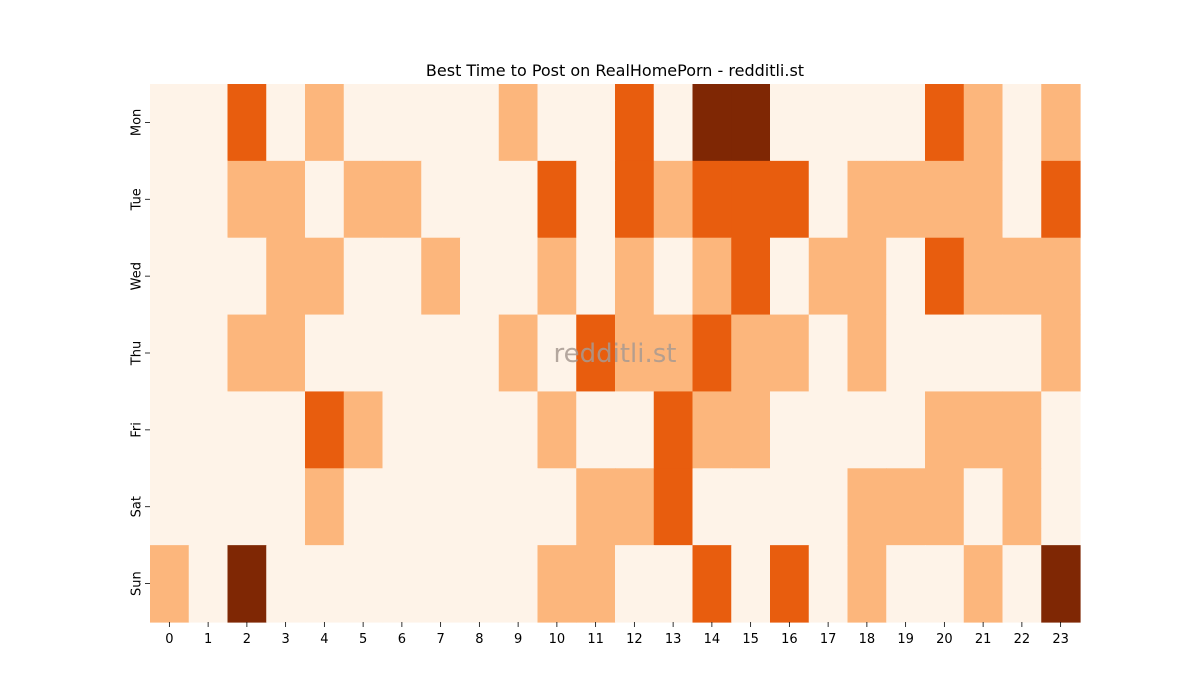 The width and height of the screenshot is (1200, 700). What do you see at coordinates (285, 639) in the screenshot?
I see `x-tick-label: 3` at bounding box center [285, 639].